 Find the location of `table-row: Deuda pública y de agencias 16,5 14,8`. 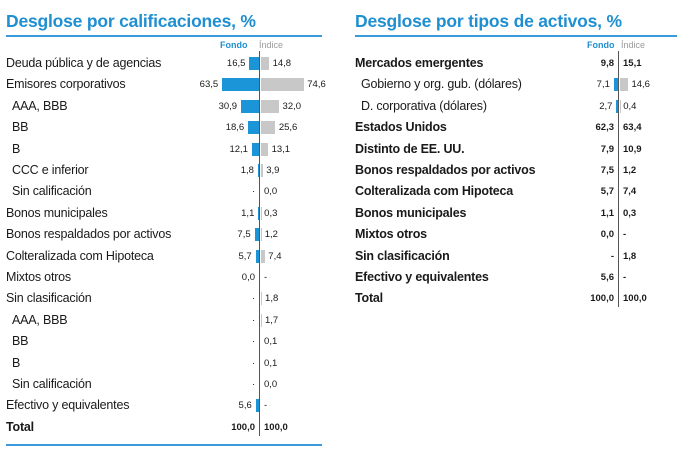

table-row: Deuda pública y de agencias 16,5 14,8 is located at coordinates (164, 63).